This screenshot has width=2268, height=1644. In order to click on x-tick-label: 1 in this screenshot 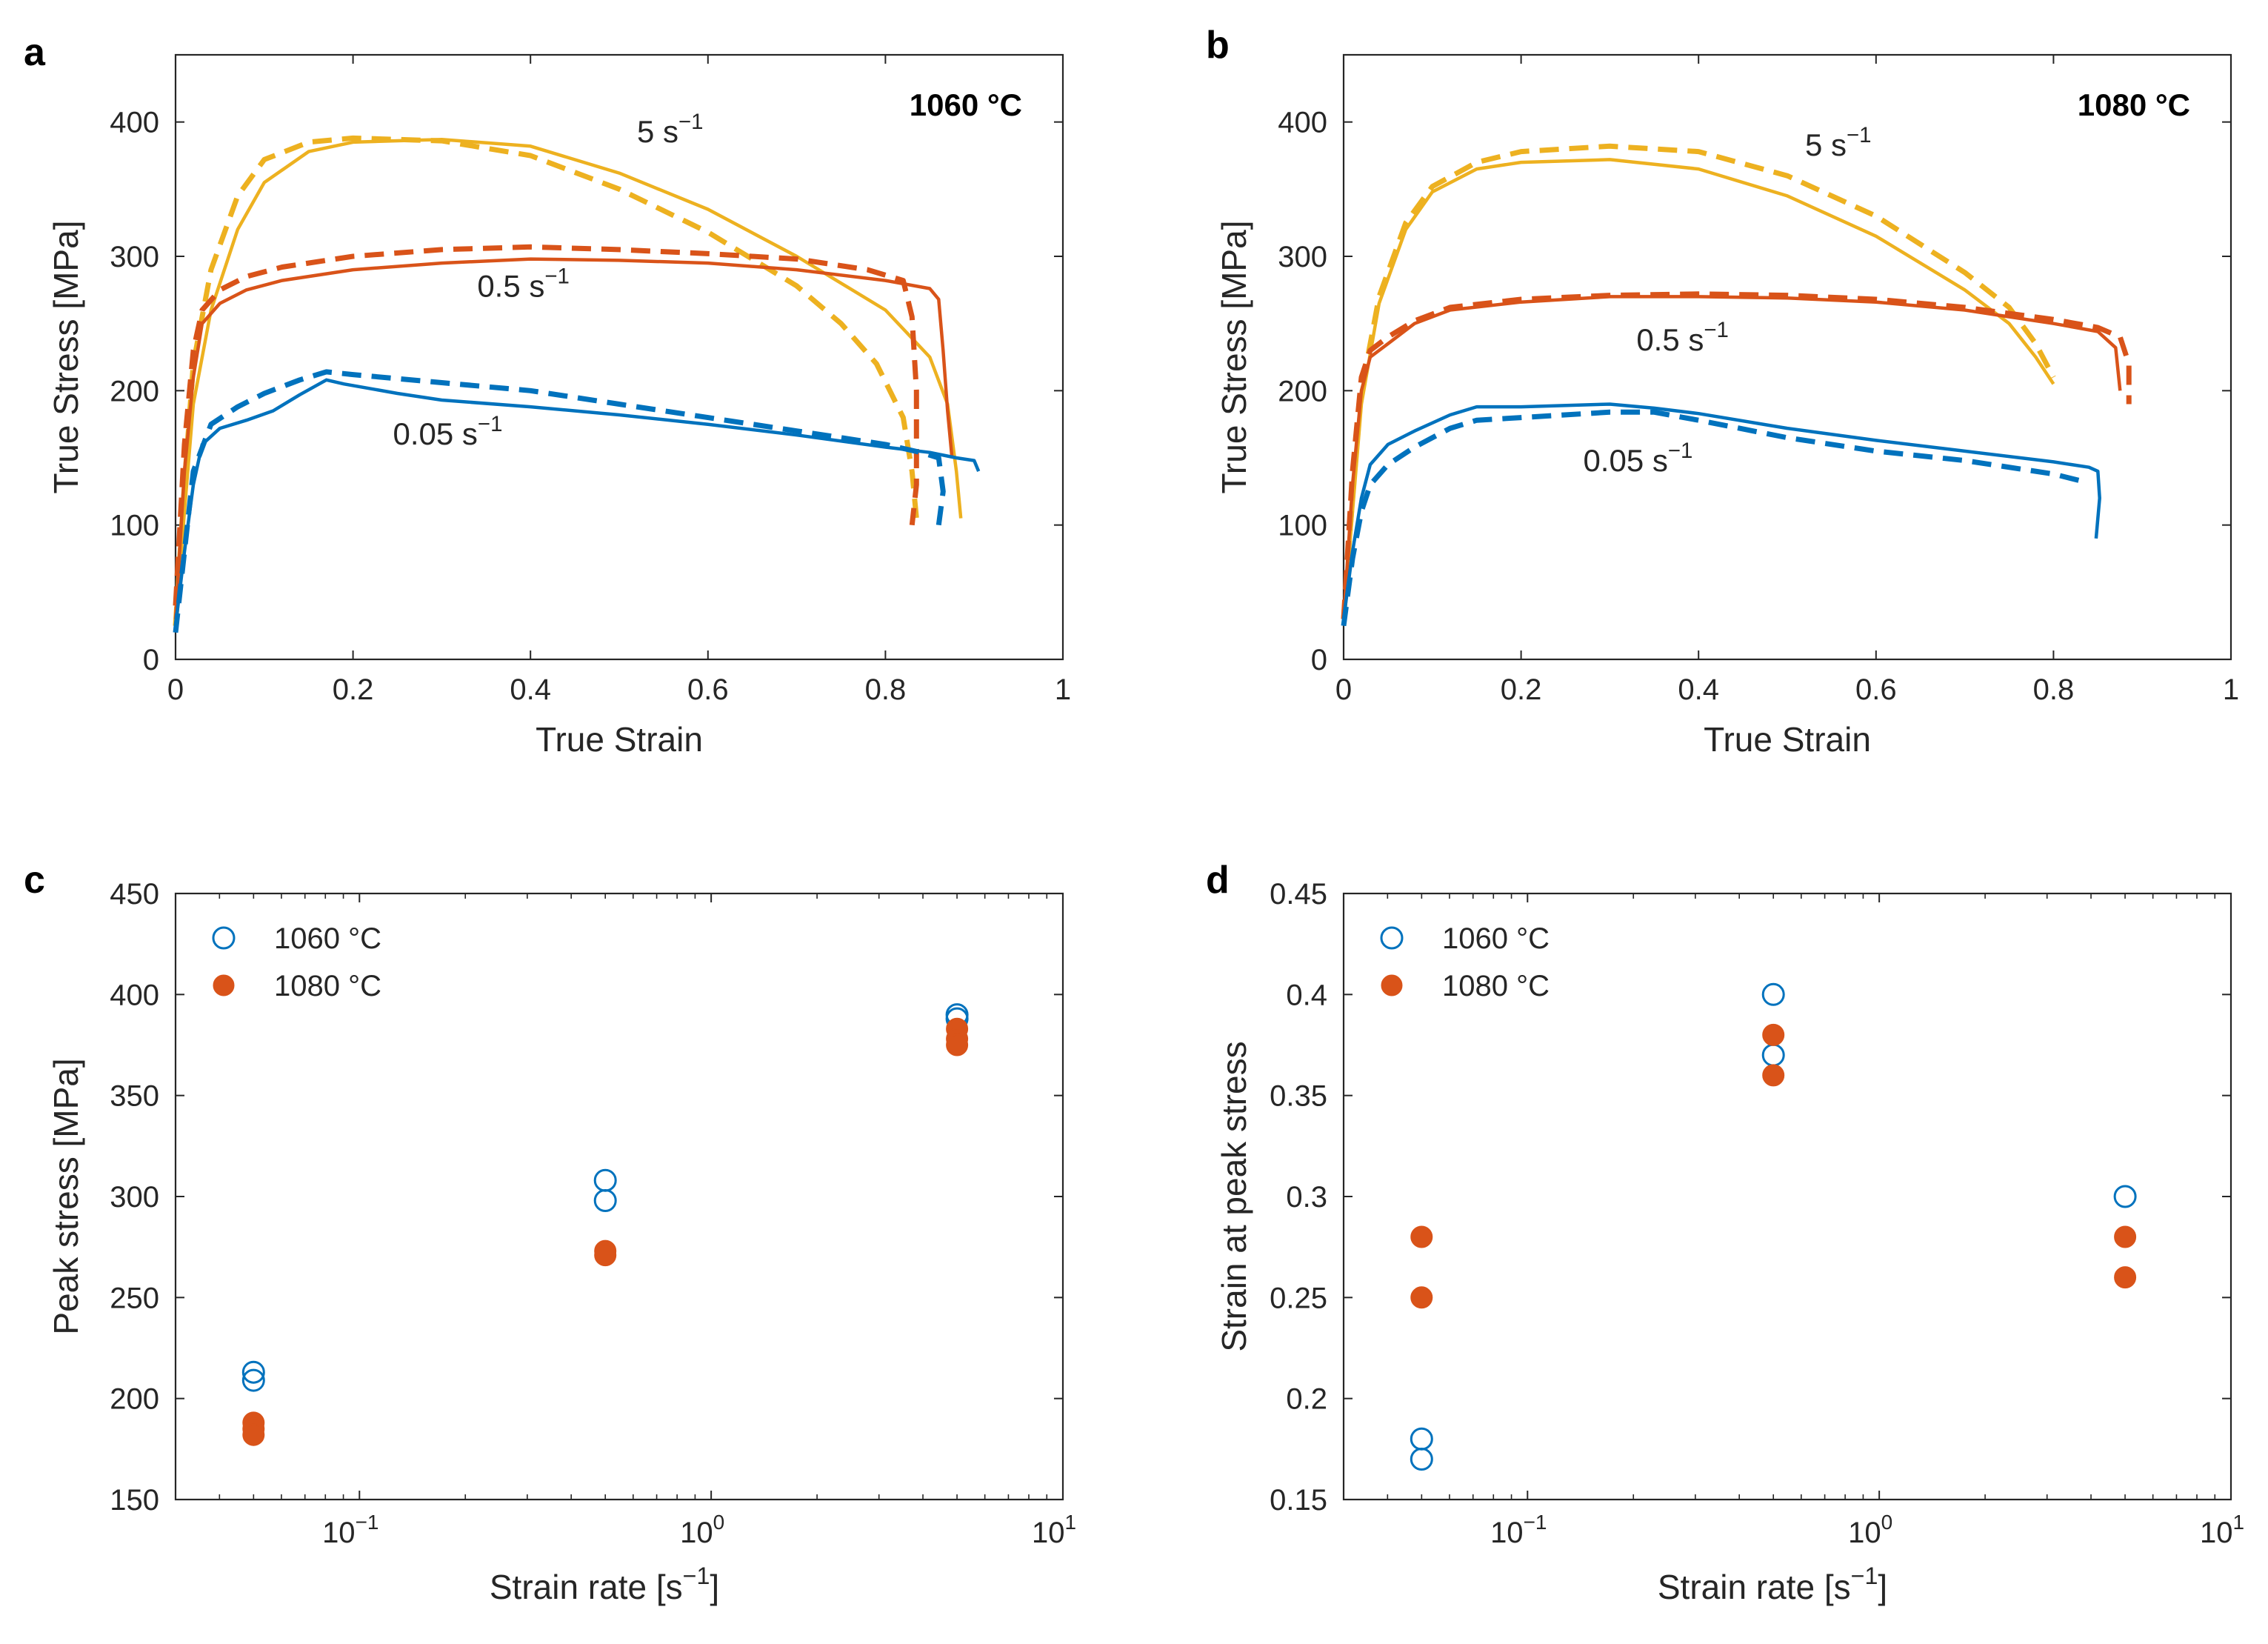, I will do `click(2231, 689)`.